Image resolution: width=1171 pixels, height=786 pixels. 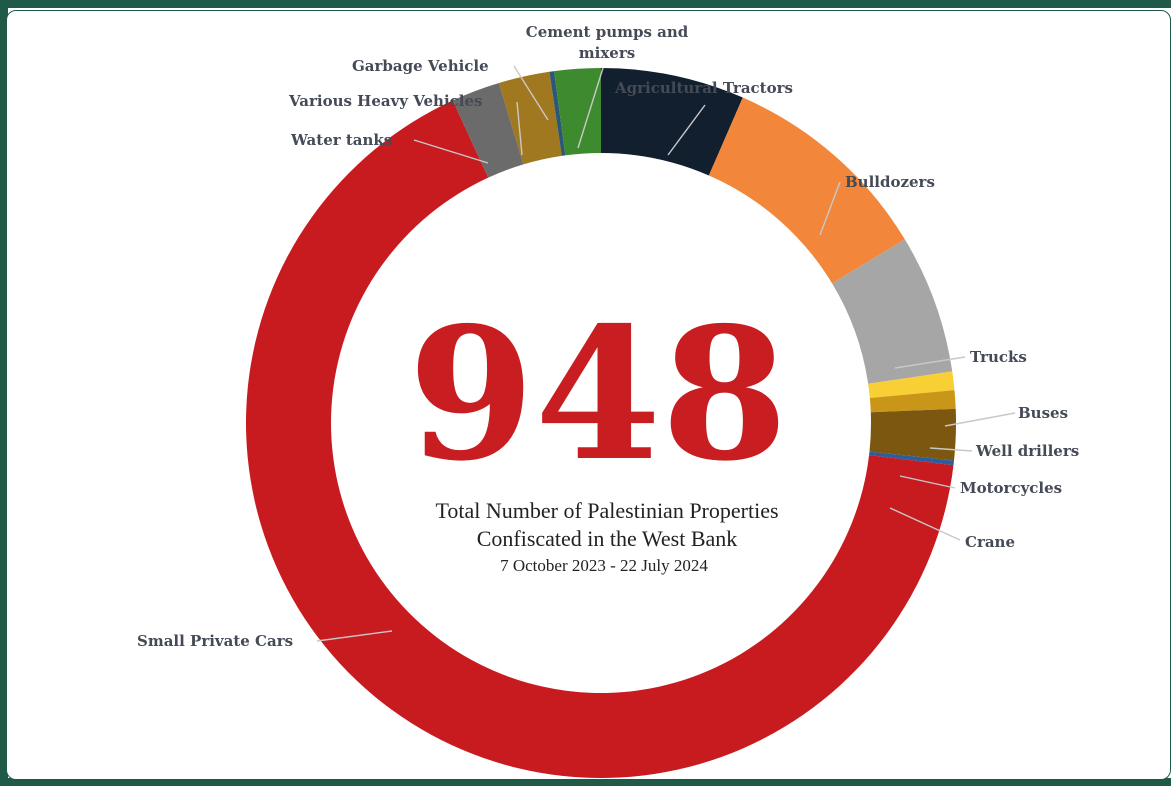 I want to click on slice-garbage-vehicle, so click(x=557, y=113).